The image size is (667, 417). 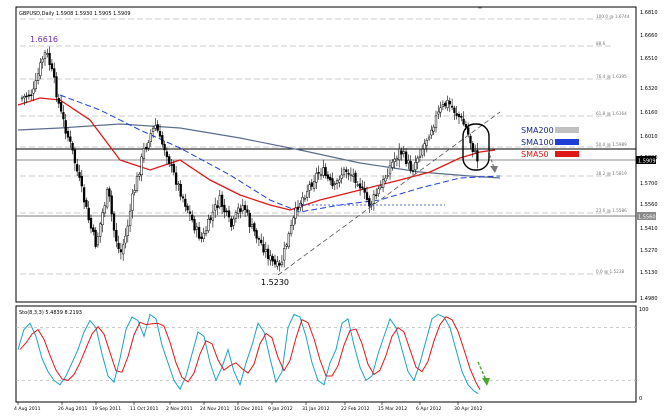 I want to click on price-axis-label: 1.5560, so click(x=649, y=205).